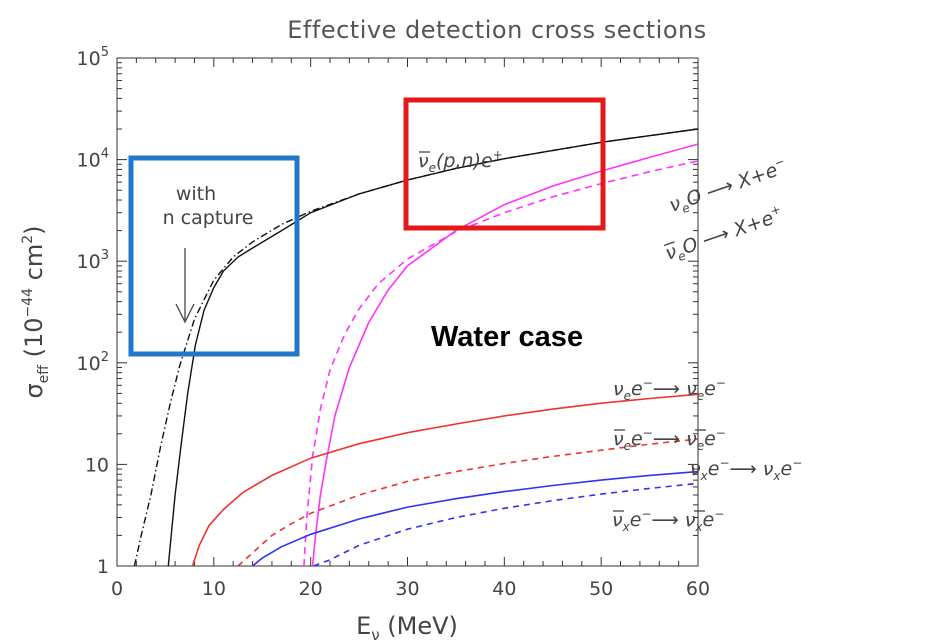 Image resolution: width=926 pixels, height=644 pixels. I want to click on x-tick-label: 30, so click(407, 589).